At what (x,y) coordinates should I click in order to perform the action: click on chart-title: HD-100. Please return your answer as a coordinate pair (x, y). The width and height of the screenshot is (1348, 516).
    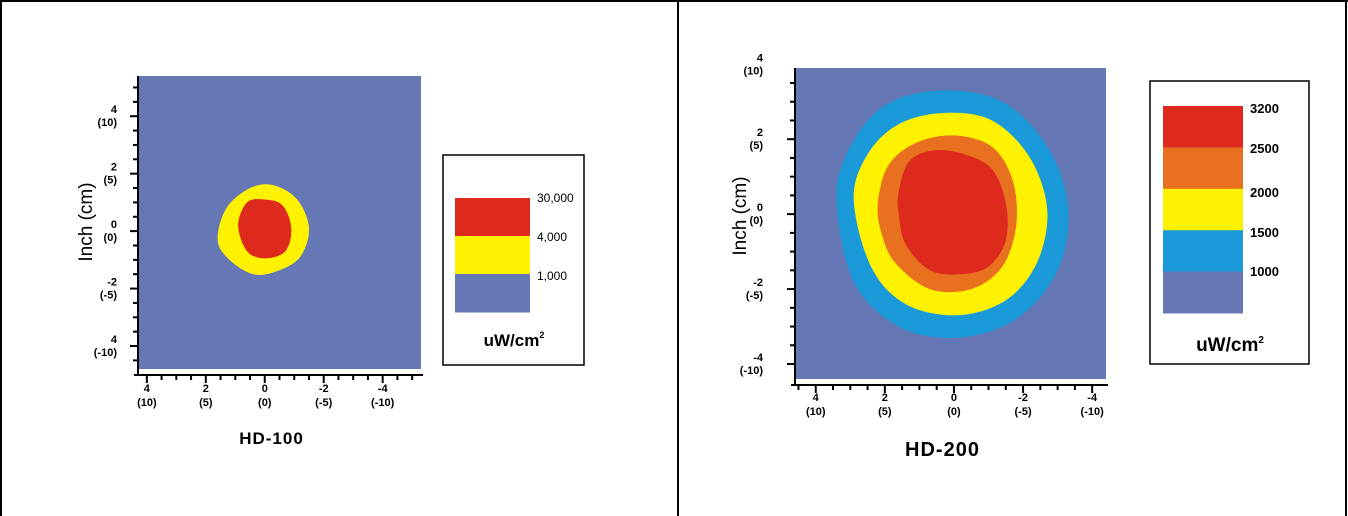
    Looking at the image, I should click on (271, 438).